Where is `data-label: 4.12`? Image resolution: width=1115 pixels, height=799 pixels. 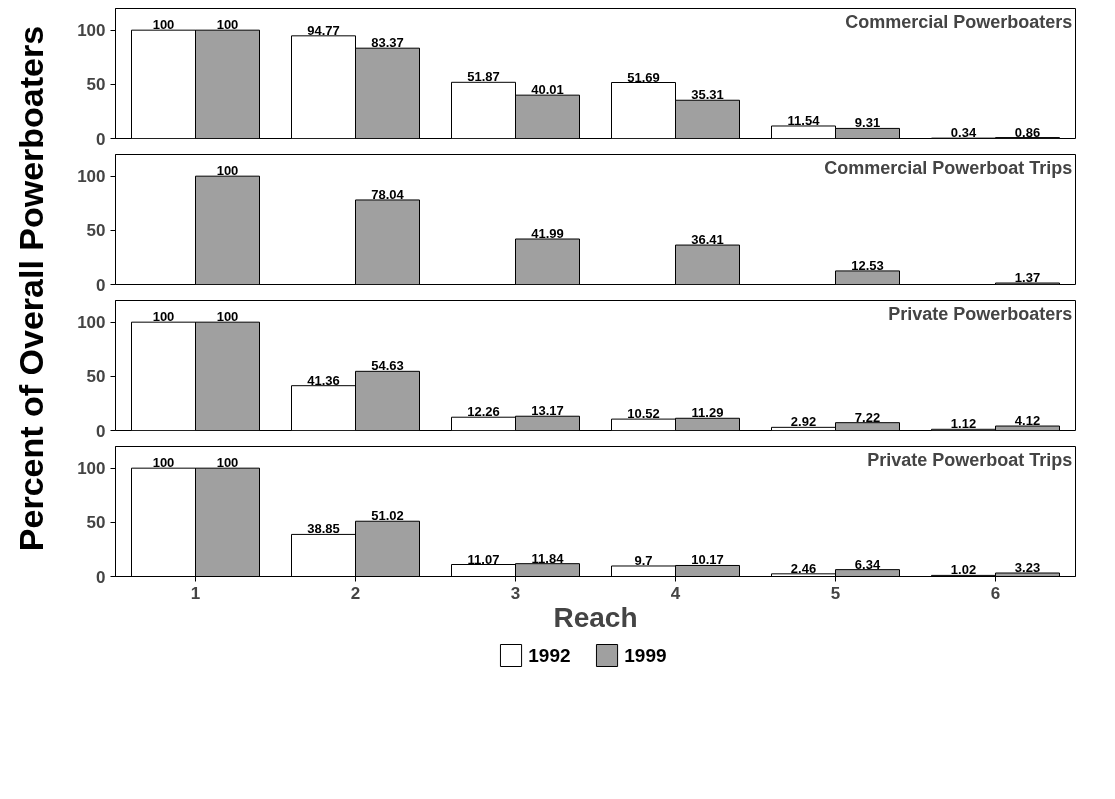 data-label: 4.12 is located at coordinates (1027, 421).